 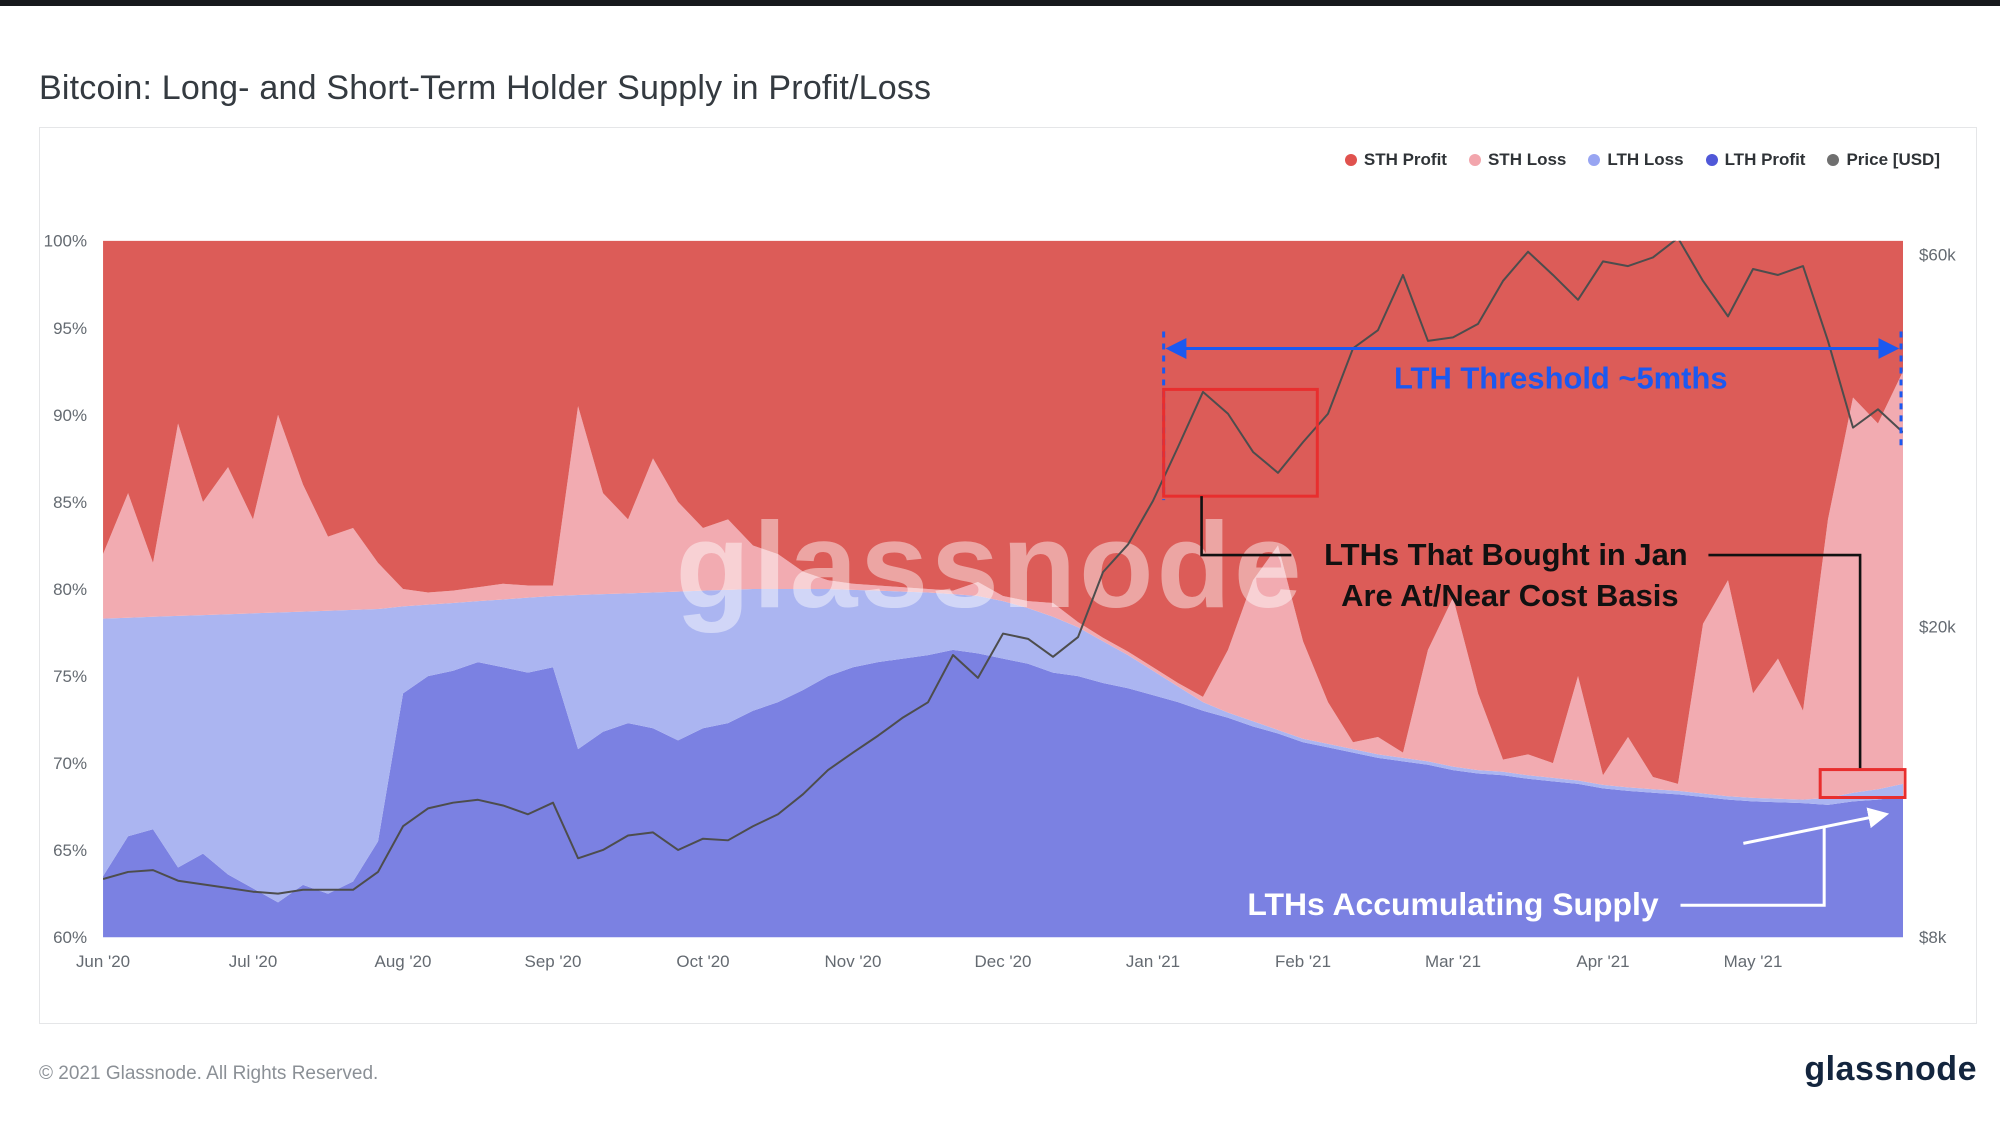 What do you see at coordinates (1933, 937) in the screenshot?
I see `y-right-tick: $8k` at bounding box center [1933, 937].